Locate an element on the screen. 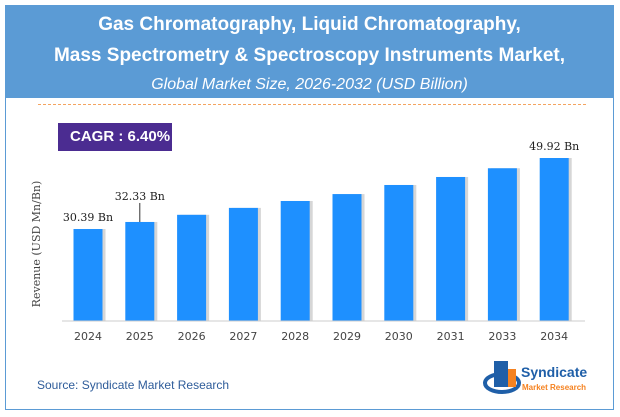  y-axis-label: Revenue (USD Mn/Bn) is located at coordinates (36, 244).